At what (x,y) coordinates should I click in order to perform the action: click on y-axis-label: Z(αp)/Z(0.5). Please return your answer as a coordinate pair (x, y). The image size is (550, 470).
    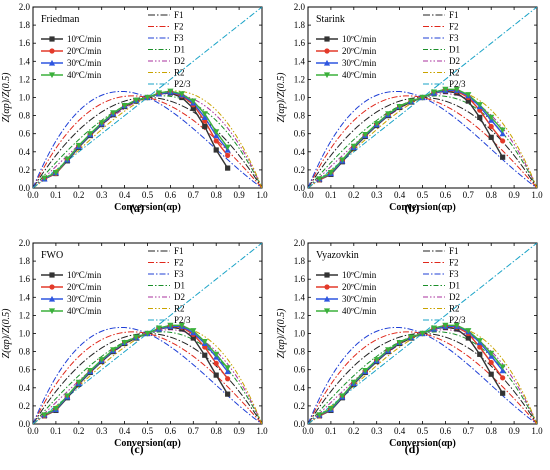
    Looking at the image, I should click on (281, 97).